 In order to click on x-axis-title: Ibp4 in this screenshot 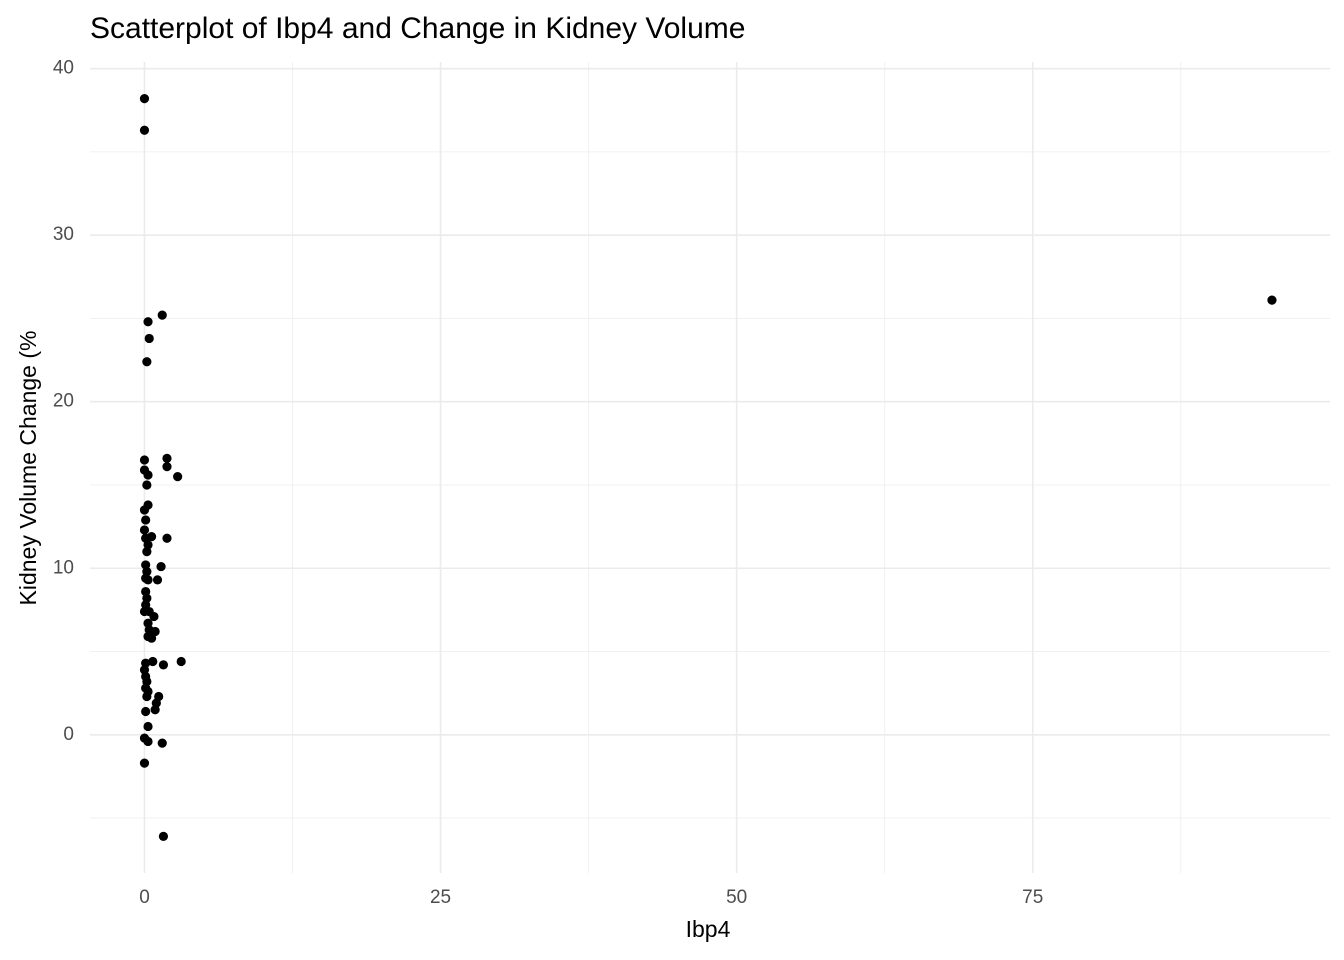, I will do `click(708, 929)`.